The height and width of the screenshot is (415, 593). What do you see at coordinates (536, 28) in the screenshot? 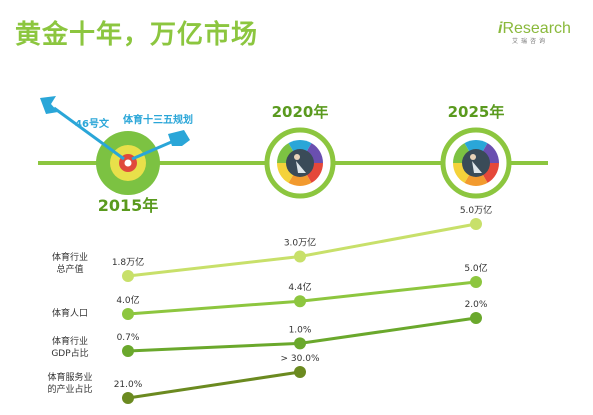
I see `logo-text: Research` at bounding box center [536, 28].